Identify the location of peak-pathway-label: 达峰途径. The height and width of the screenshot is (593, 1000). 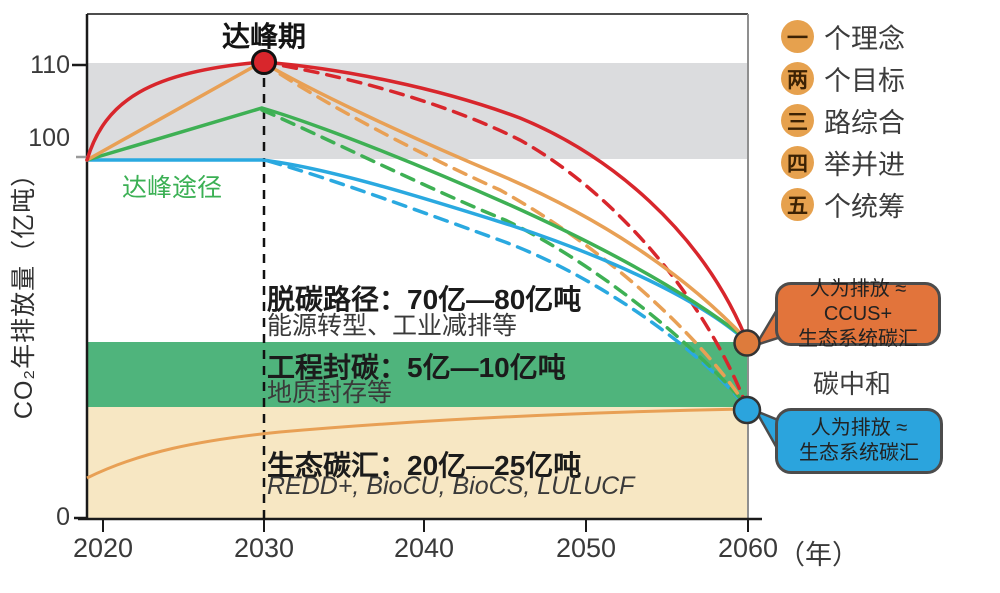
(172, 188).